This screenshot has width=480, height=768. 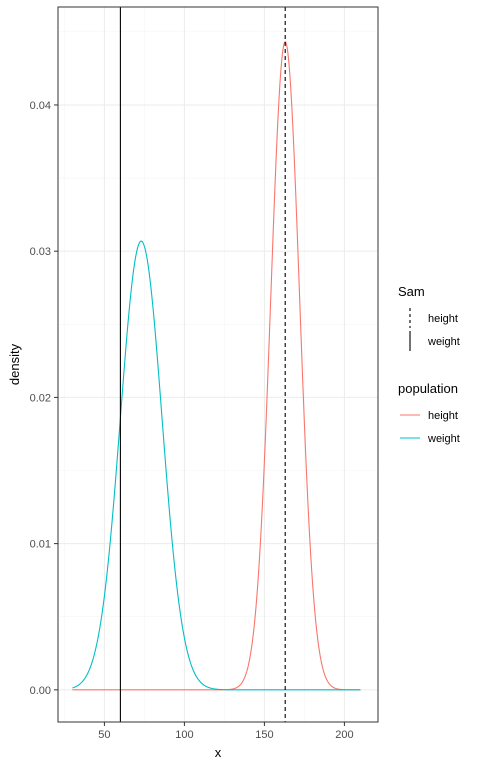 What do you see at coordinates (14, 364) in the screenshot?
I see `y-axis-title: density` at bounding box center [14, 364].